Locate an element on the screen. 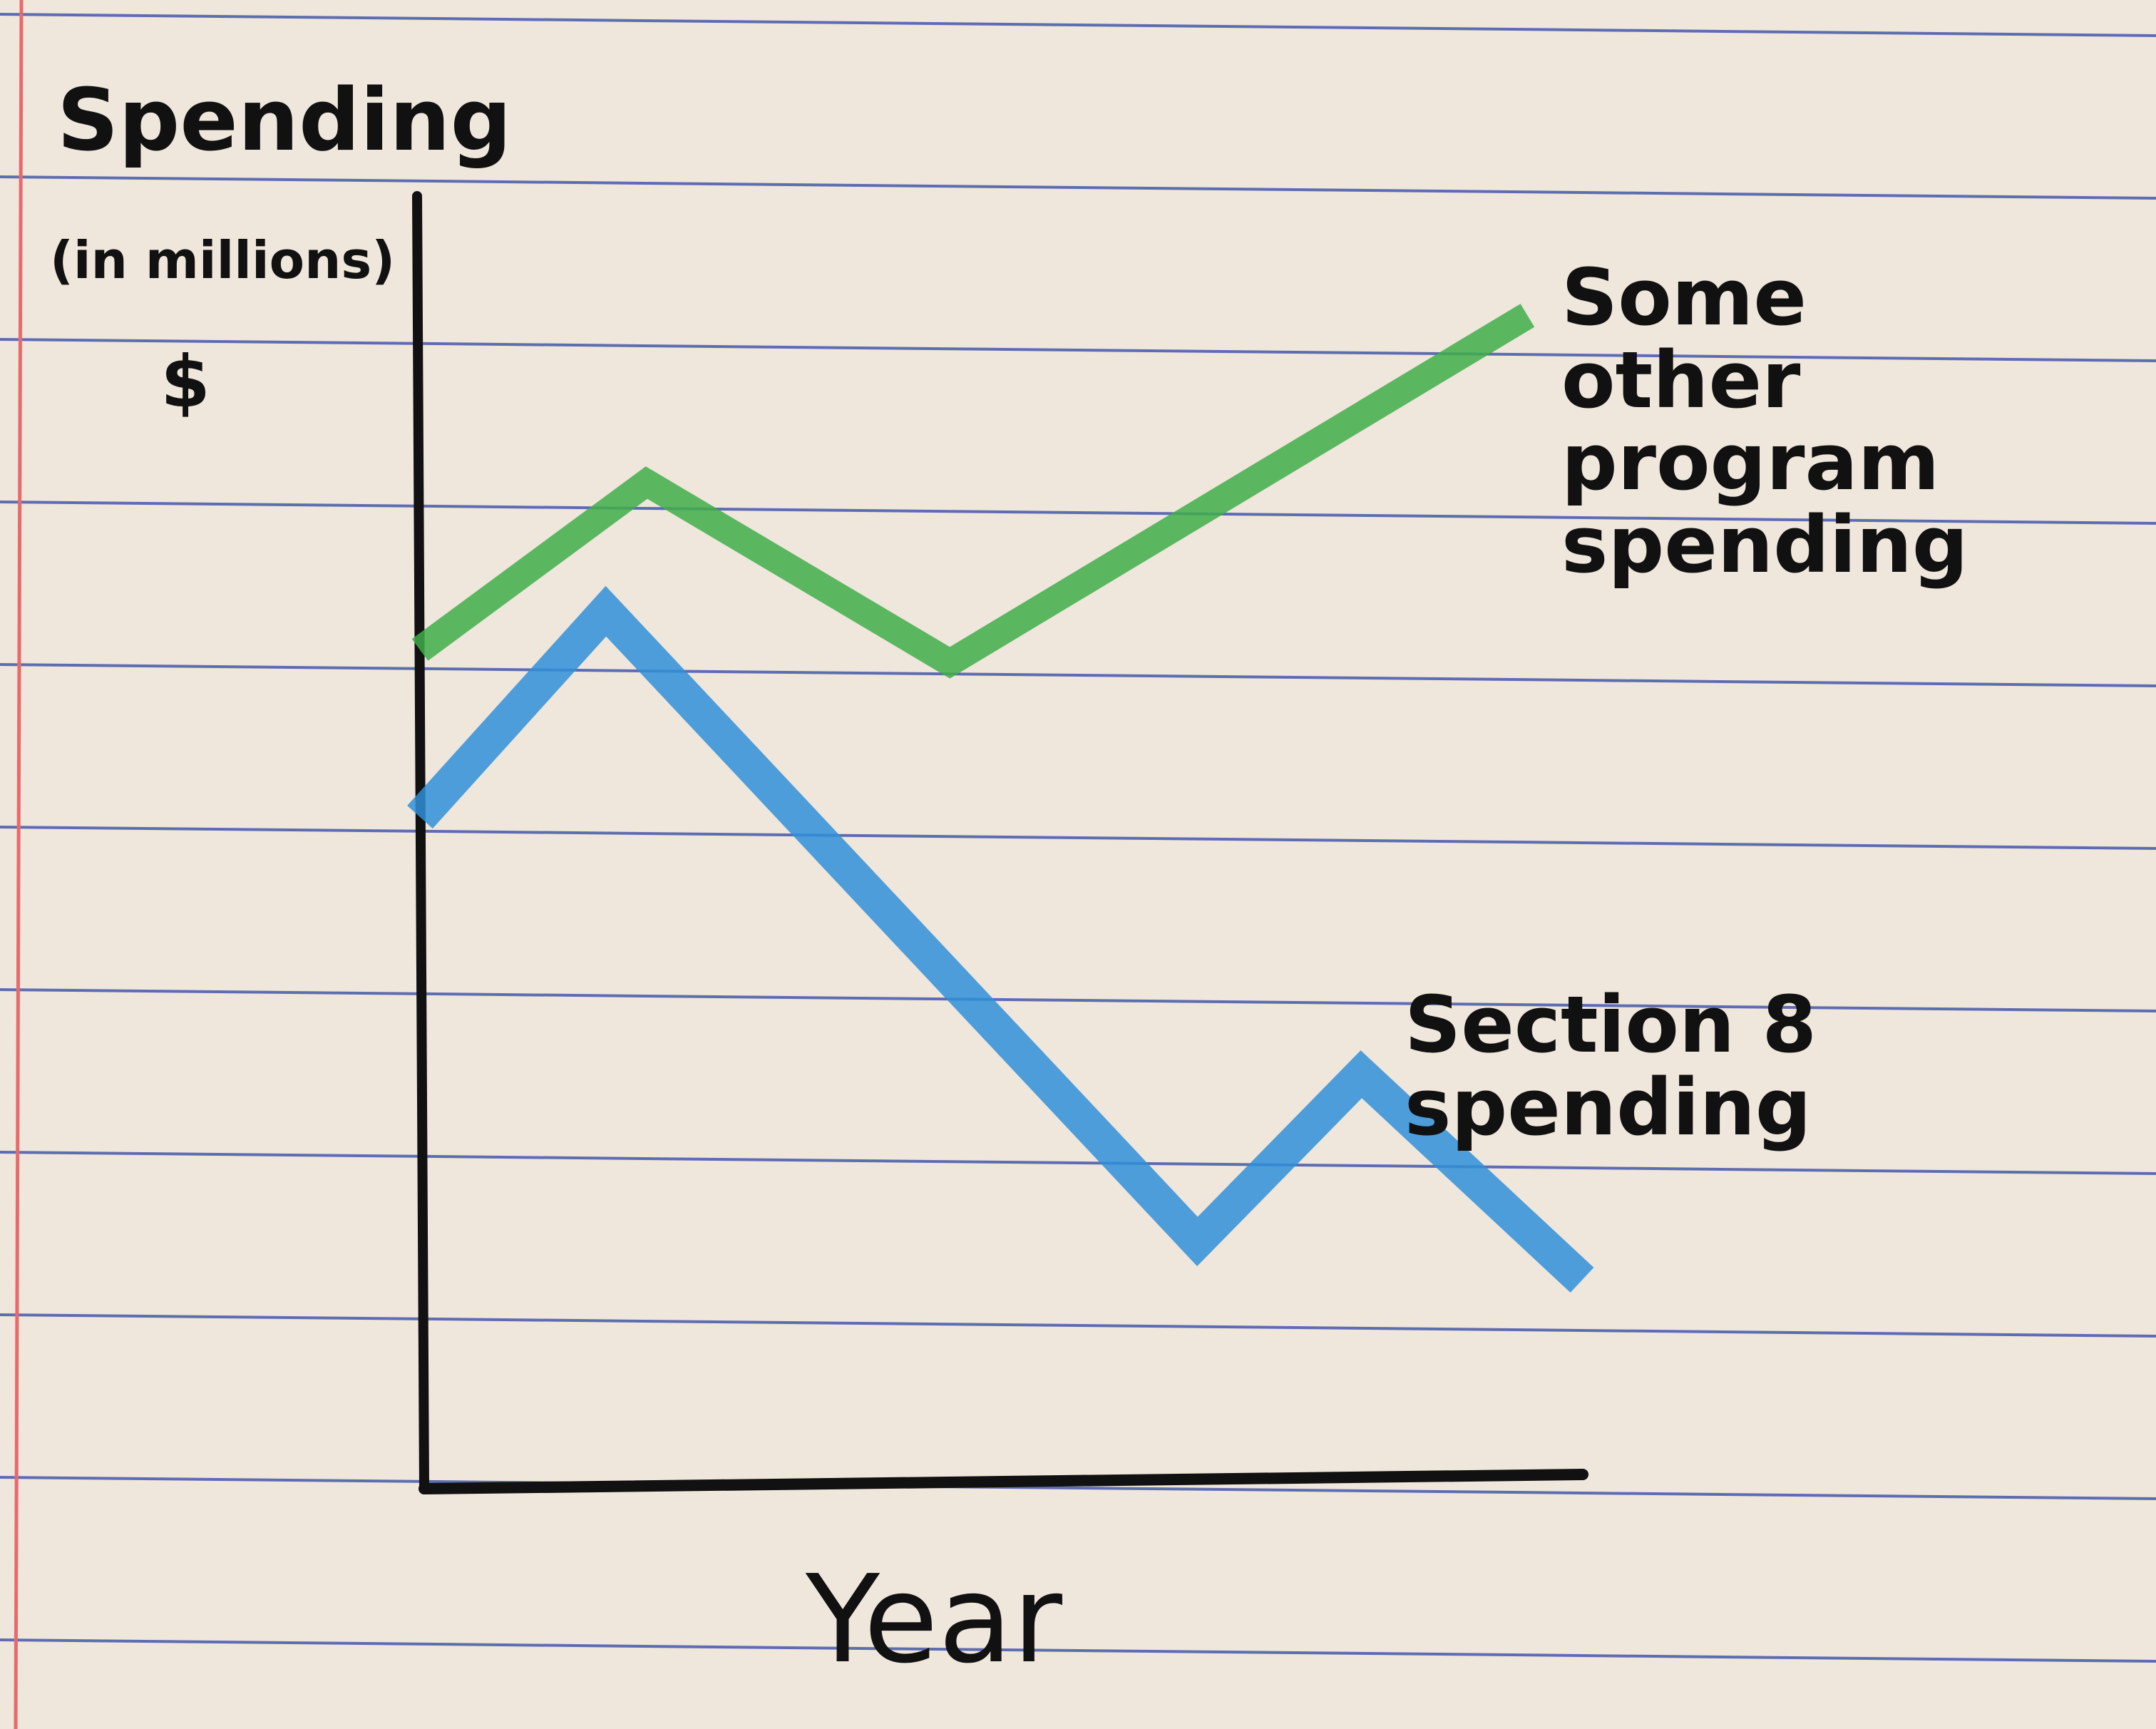  x-axis is located at coordinates (1003, 1482).